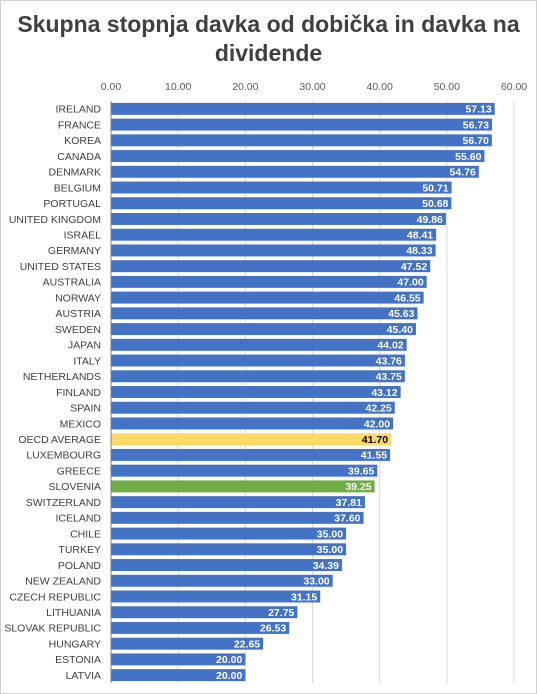  What do you see at coordinates (476, 125) in the screenshot?
I see `data-label: 56.73` at bounding box center [476, 125].